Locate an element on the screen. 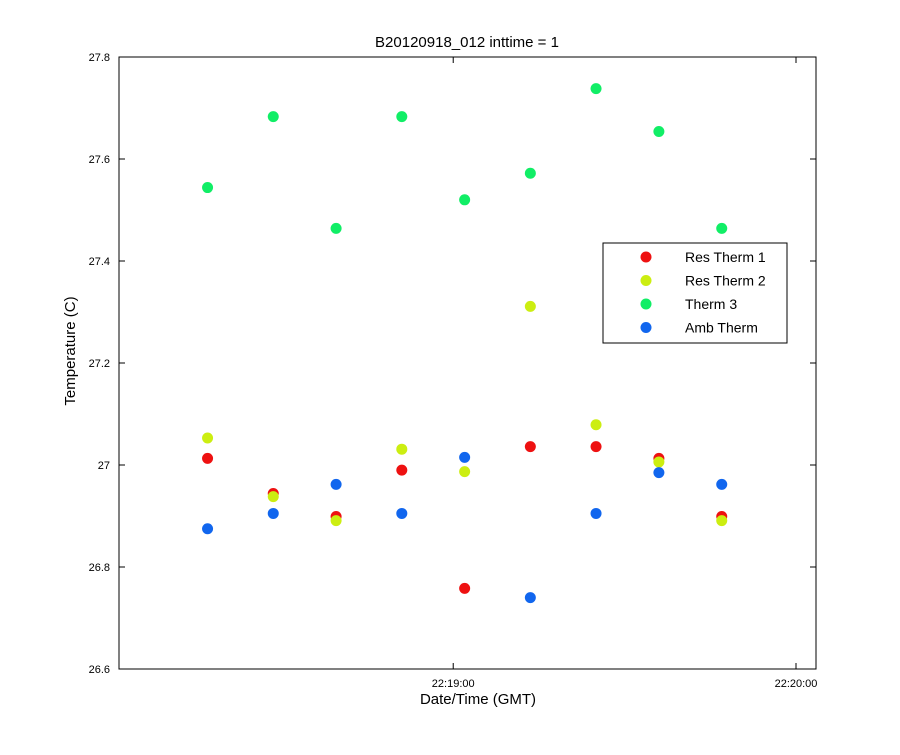 The height and width of the screenshot is (755, 900). y-tick-label: 26.6 is located at coordinates (99, 670).